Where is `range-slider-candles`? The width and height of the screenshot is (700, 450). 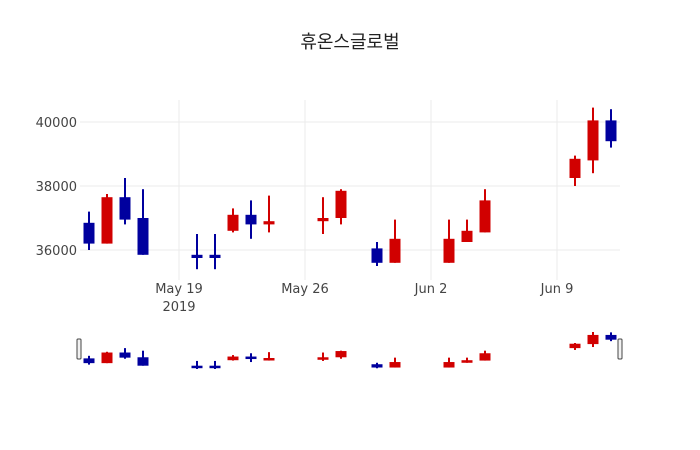 range-slider-candles is located at coordinates (350, 350).